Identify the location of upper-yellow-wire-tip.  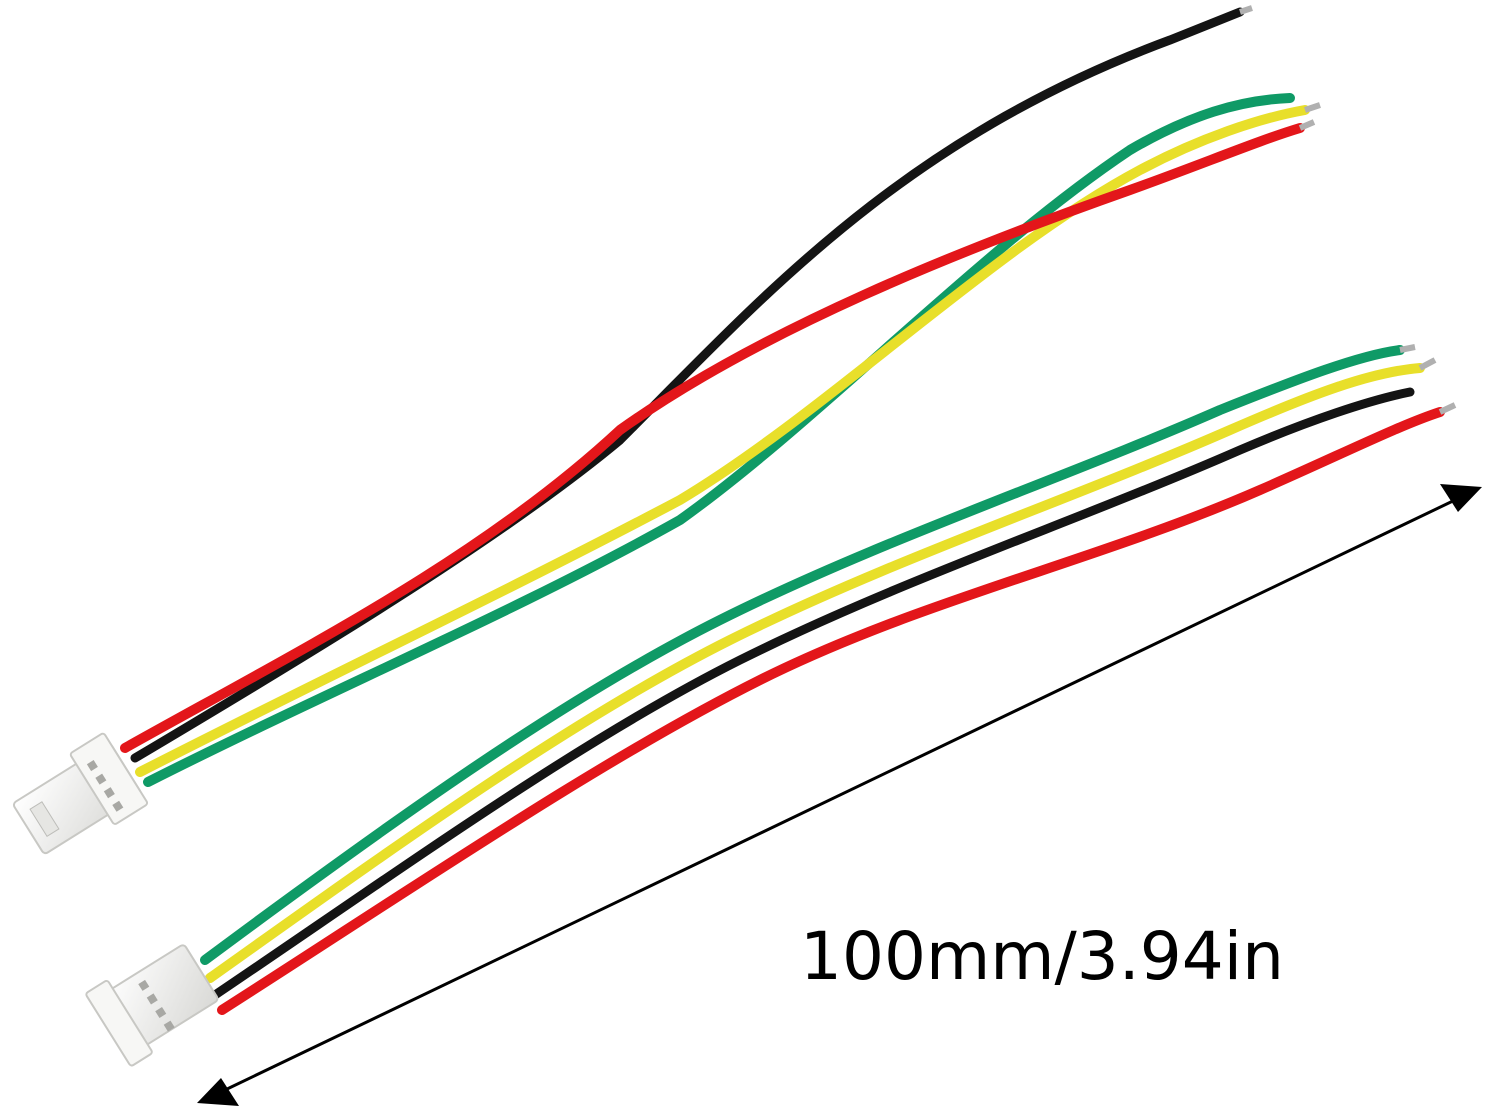
(1312, 107).